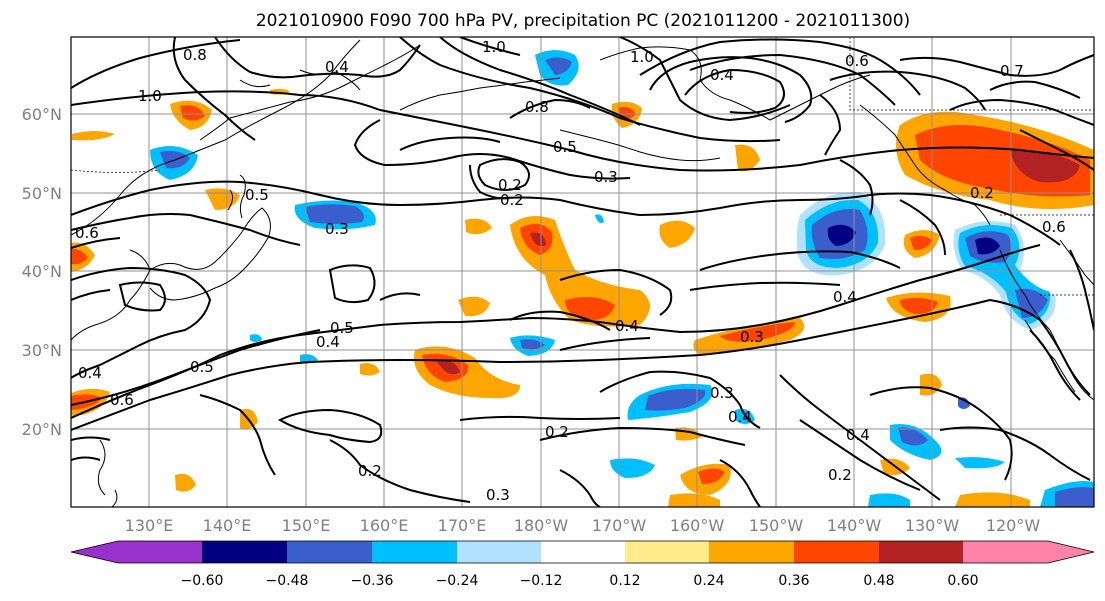  What do you see at coordinates (1028, 552) in the screenshot?
I see `colorbar-extend-high` at bounding box center [1028, 552].